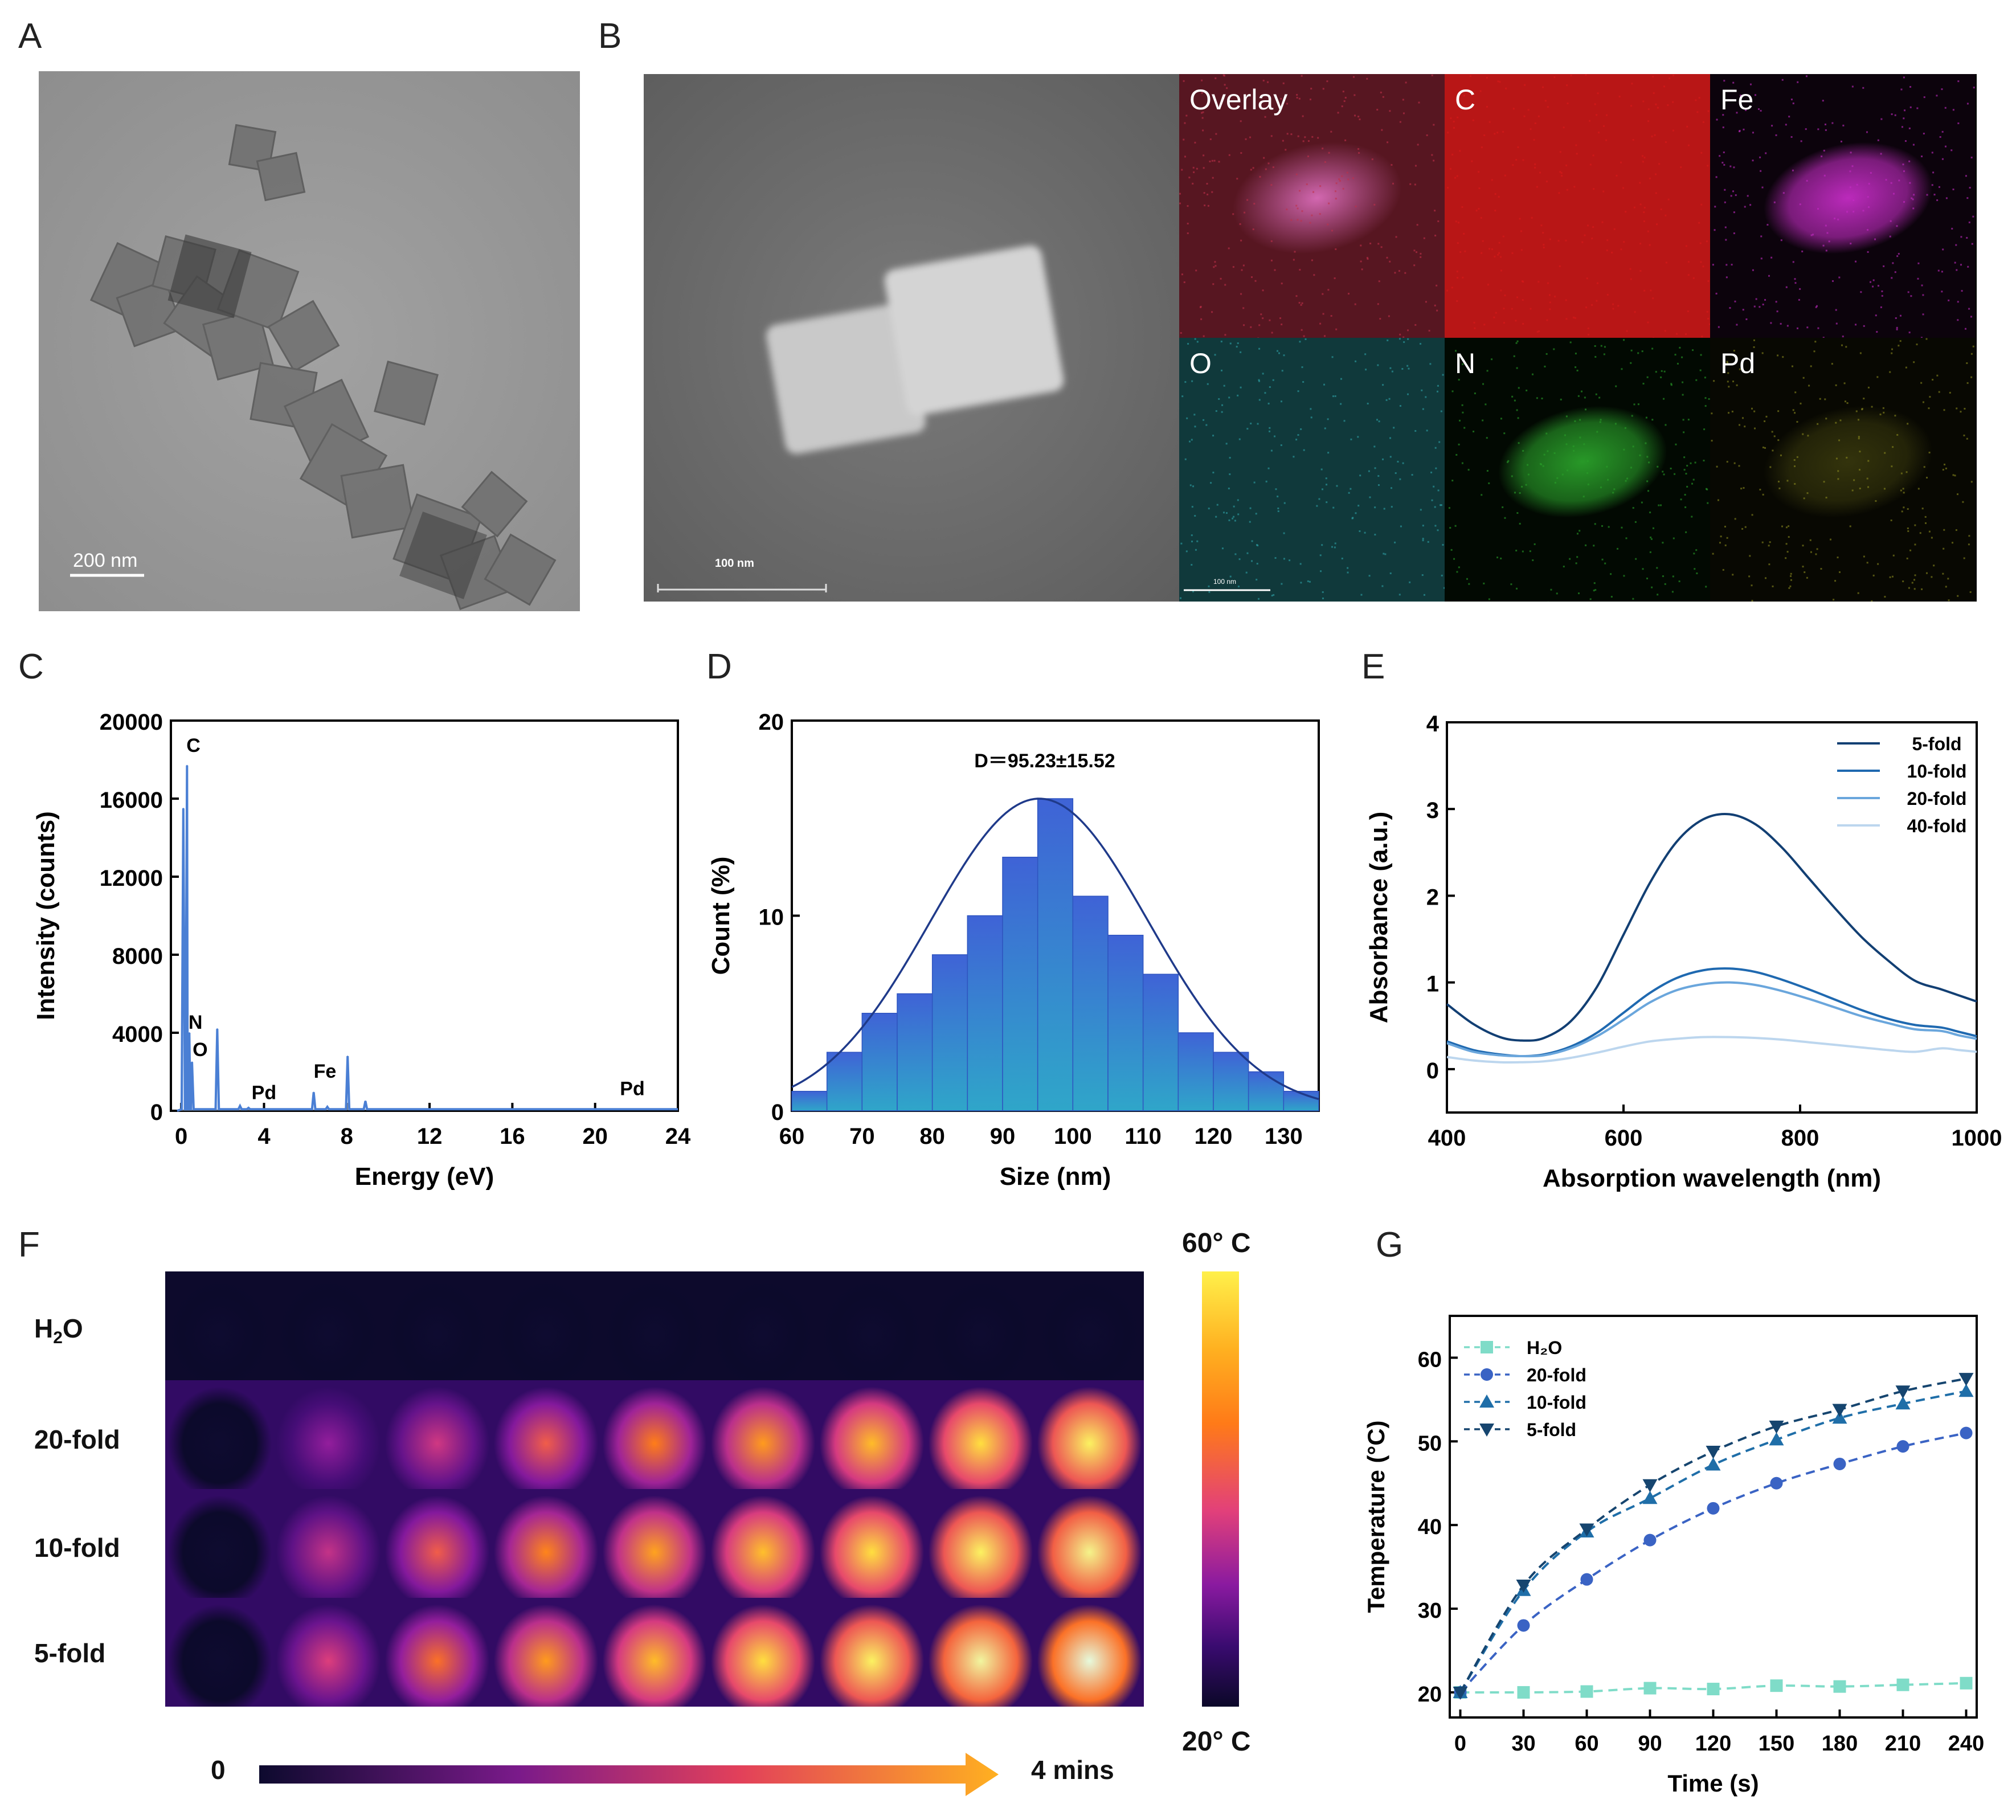 Image resolution: width=2016 pixels, height=1820 pixels. What do you see at coordinates (46, 915) in the screenshot?
I see `y-axis-label: Intensity (counts)` at bounding box center [46, 915].